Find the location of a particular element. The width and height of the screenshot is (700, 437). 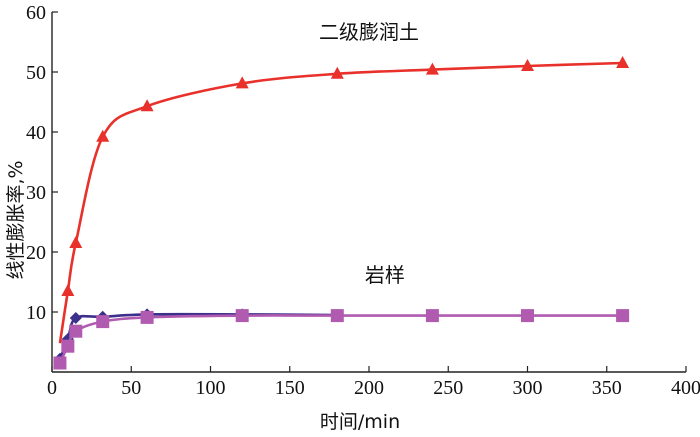

x-axis-title: 时间/min is located at coordinates (360, 422).